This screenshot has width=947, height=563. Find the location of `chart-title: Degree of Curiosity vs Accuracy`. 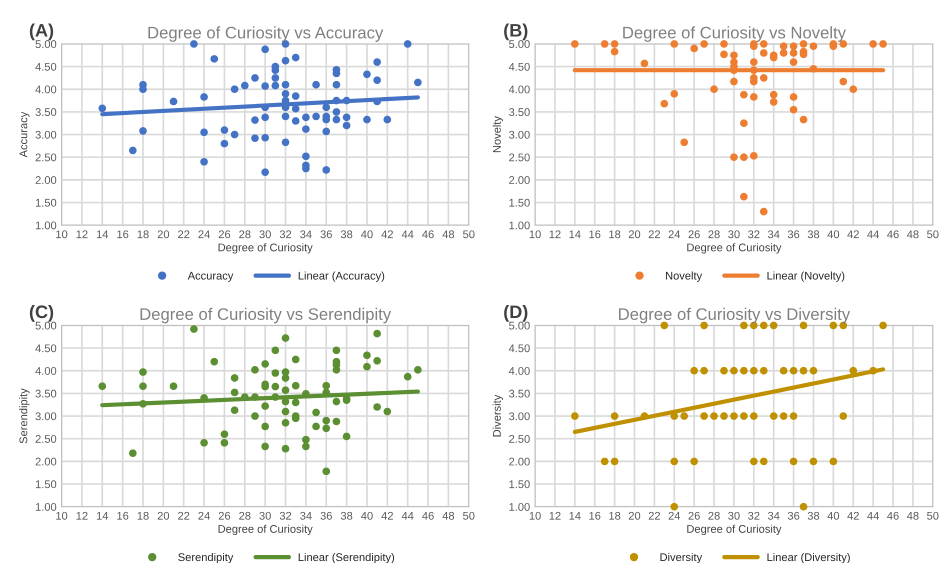

chart-title: Degree of Curiosity vs Accuracy is located at coordinates (266, 34).